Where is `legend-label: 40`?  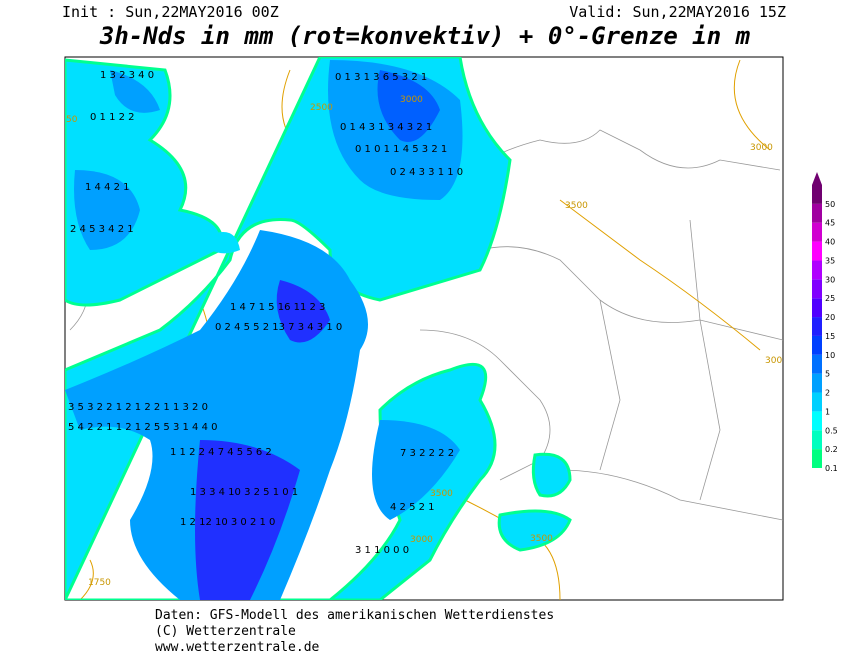 legend-label: 40 is located at coordinates (830, 242).